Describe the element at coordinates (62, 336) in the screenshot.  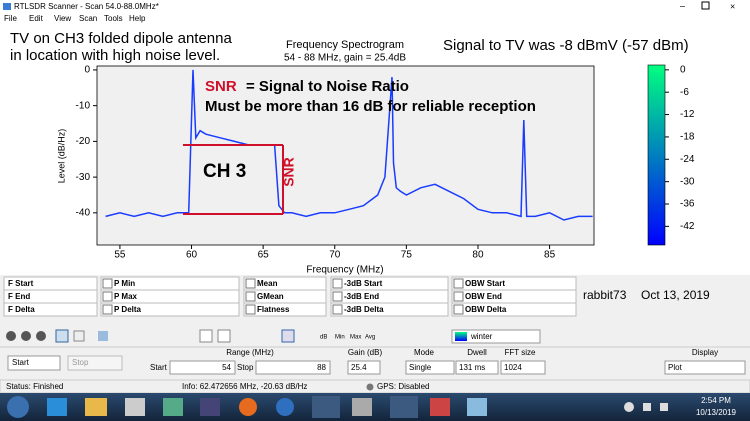
I see `pan-button` at that location.